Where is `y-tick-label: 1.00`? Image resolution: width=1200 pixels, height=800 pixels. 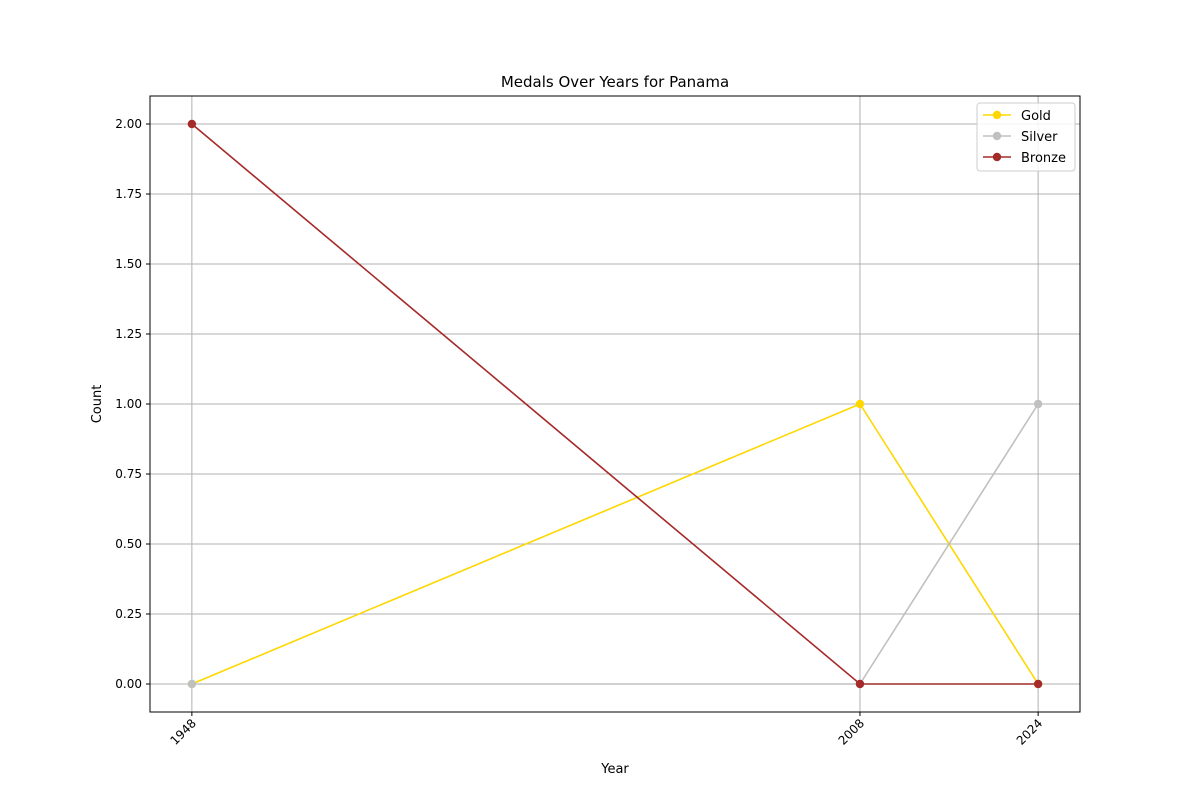 y-tick-label: 1.00 is located at coordinates (128, 404).